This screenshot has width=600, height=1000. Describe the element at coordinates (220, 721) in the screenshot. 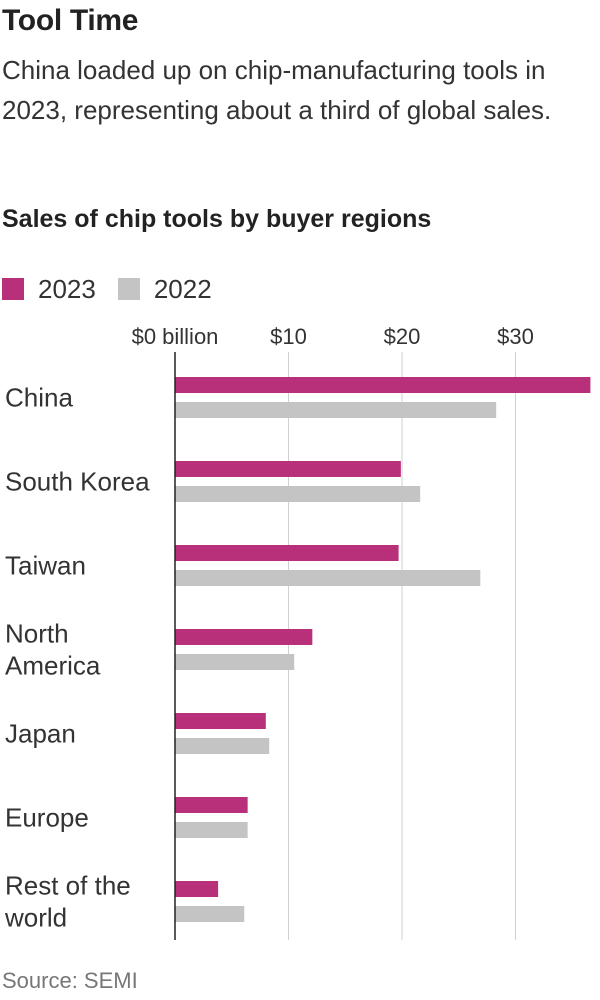

I see `bar-japan-2023` at that location.